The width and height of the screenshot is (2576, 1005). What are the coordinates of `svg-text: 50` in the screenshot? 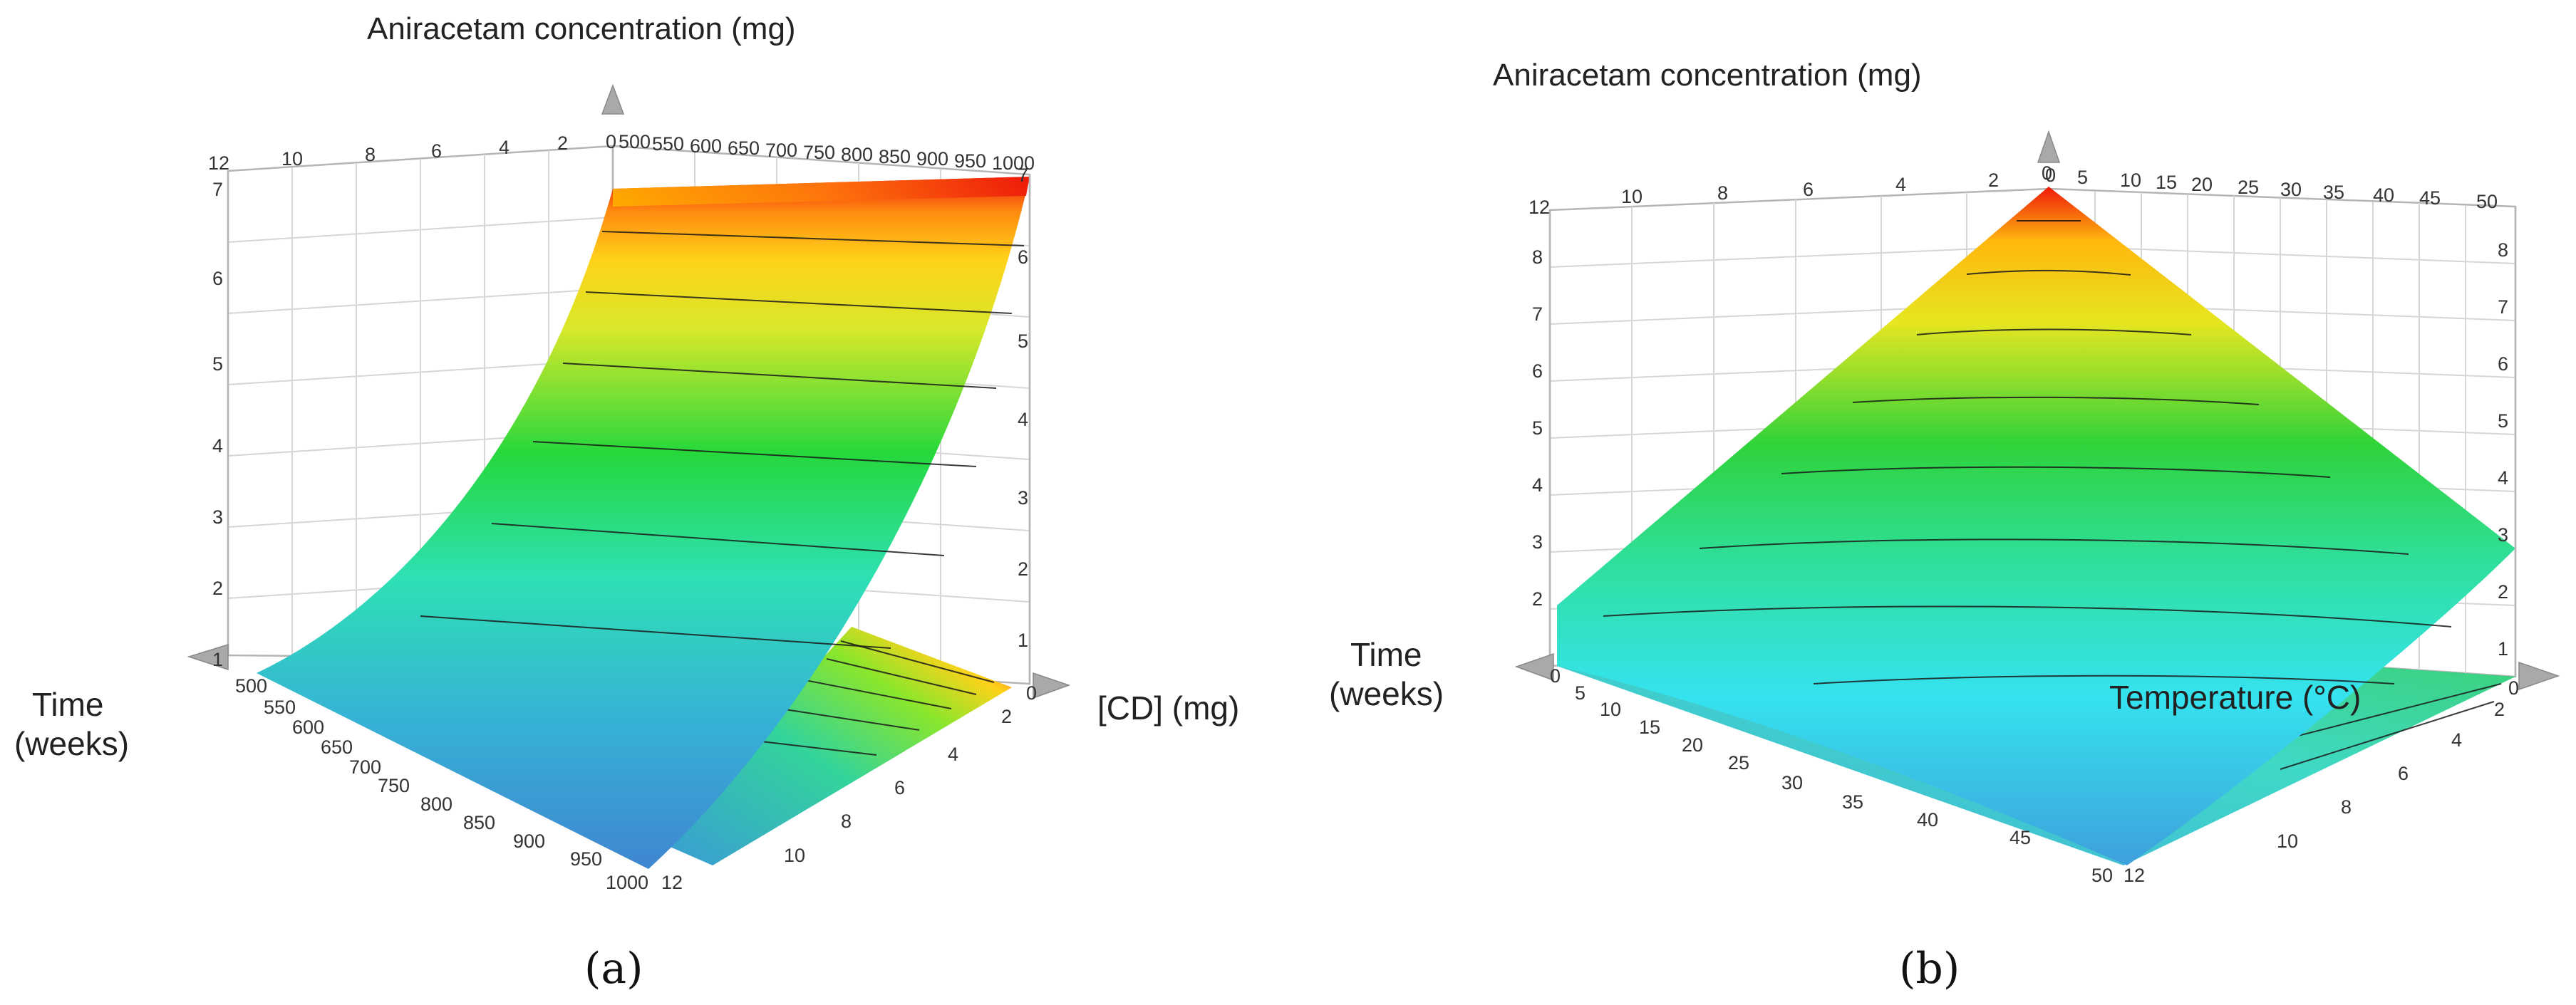 It's located at (2487, 201).